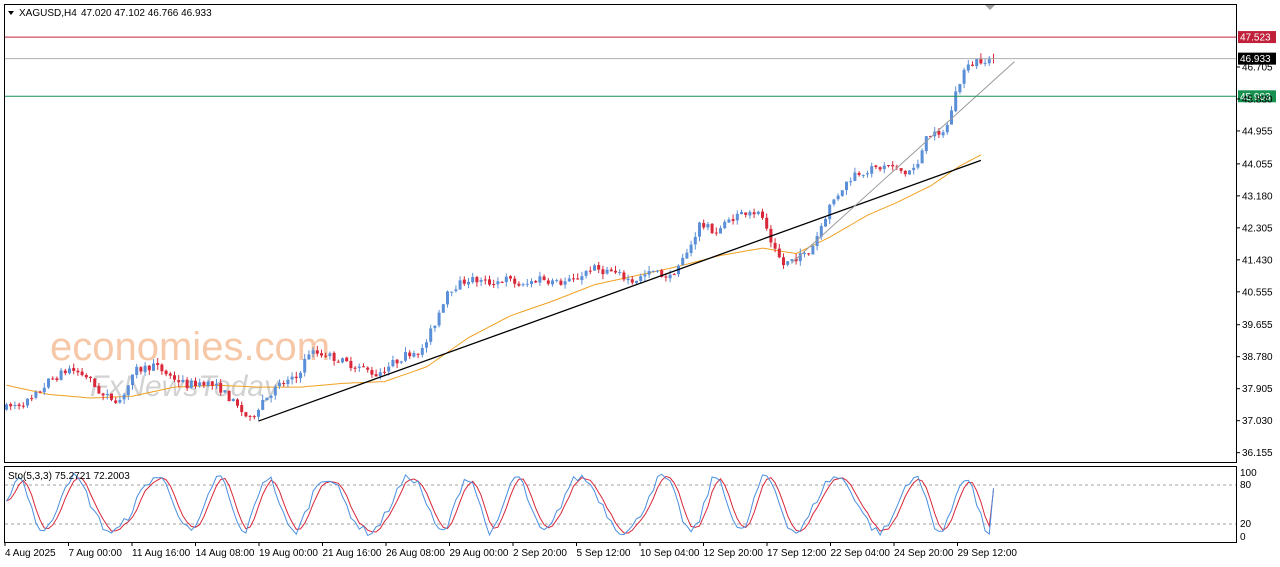 The height and width of the screenshot is (567, 1280). What do you see at coordinates (903, 162) in the screenshot?
I see `steep-trendline` at bounding box center [903, 162].